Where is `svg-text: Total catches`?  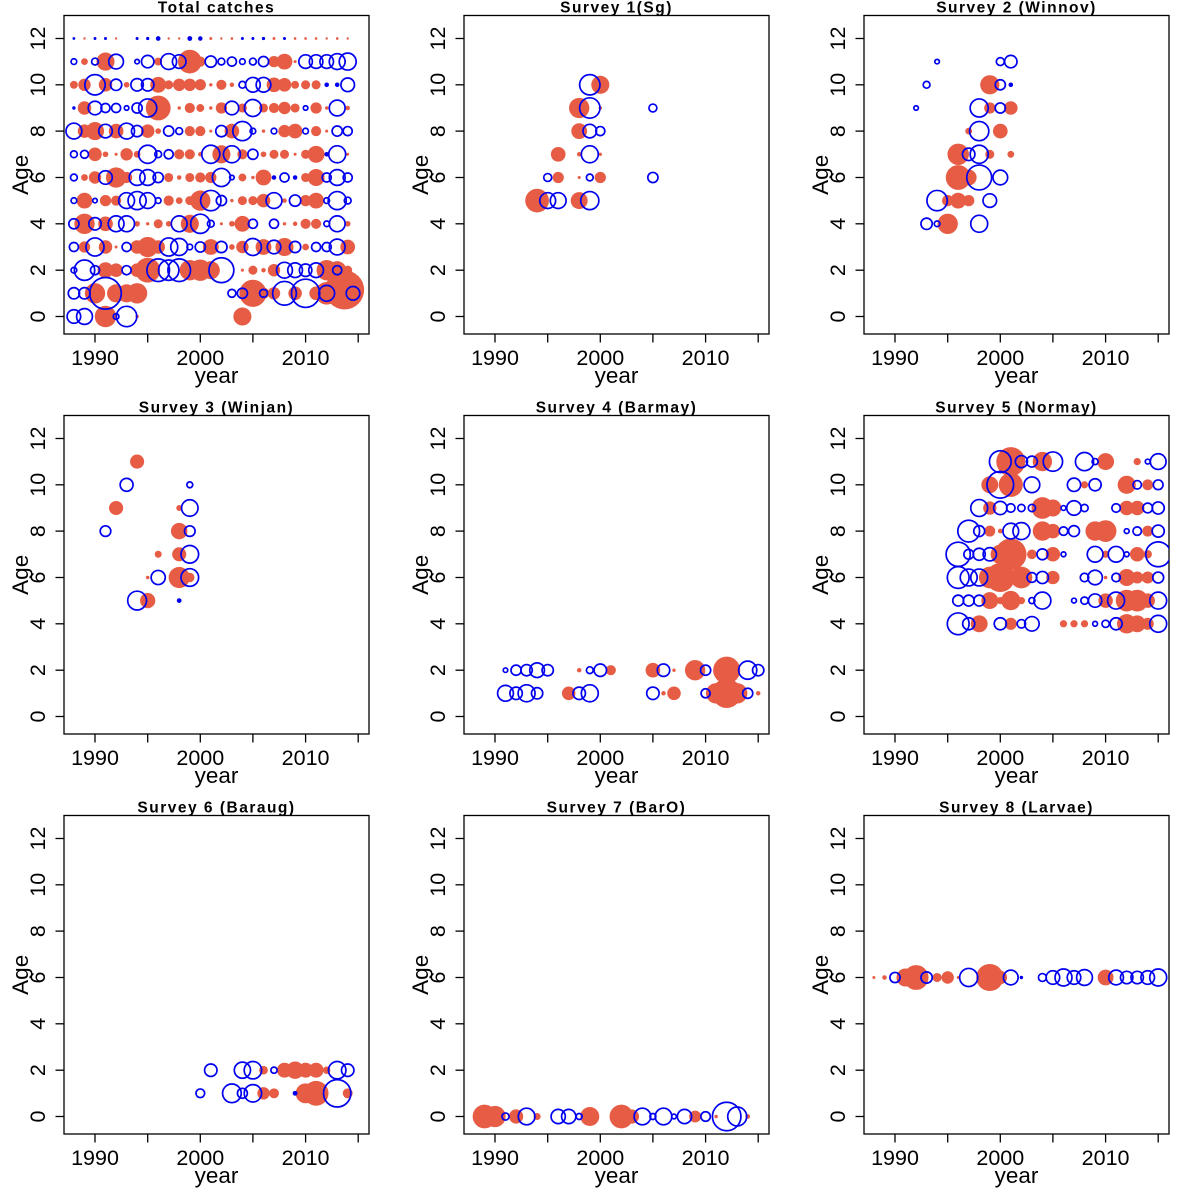 svg-text: Total catches is located at coordinates (216, 8).